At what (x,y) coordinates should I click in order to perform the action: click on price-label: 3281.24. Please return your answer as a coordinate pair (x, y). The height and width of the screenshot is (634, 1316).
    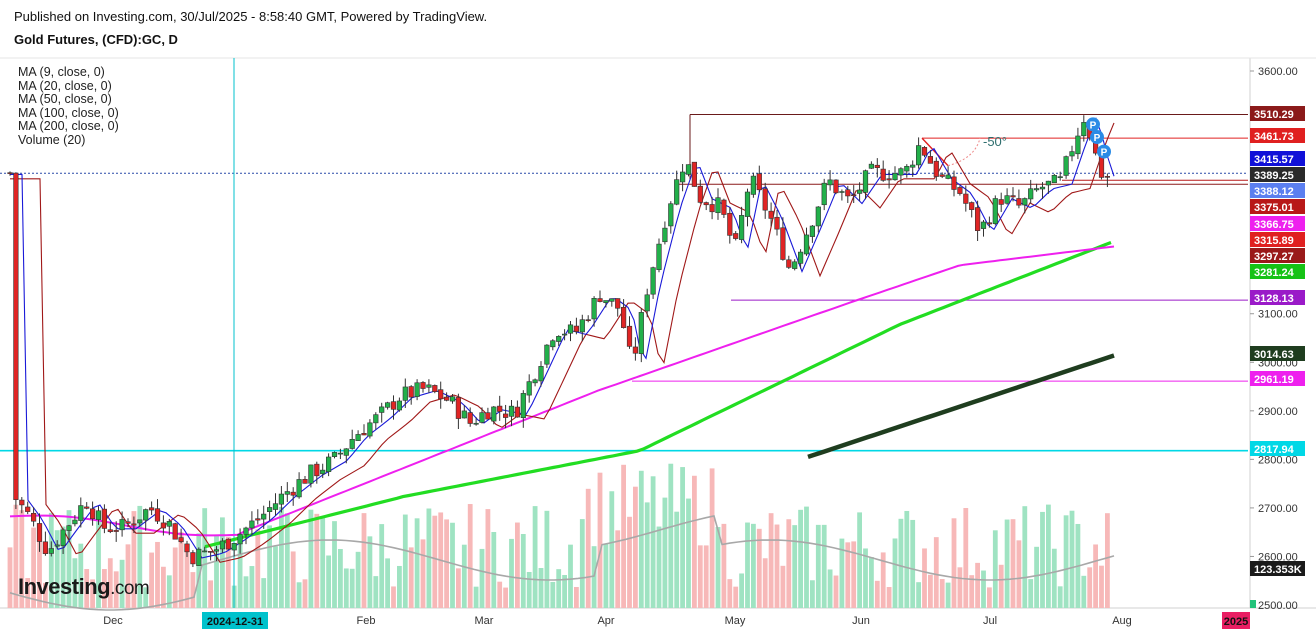
    Looking at the image, I should click on (1277, 271).